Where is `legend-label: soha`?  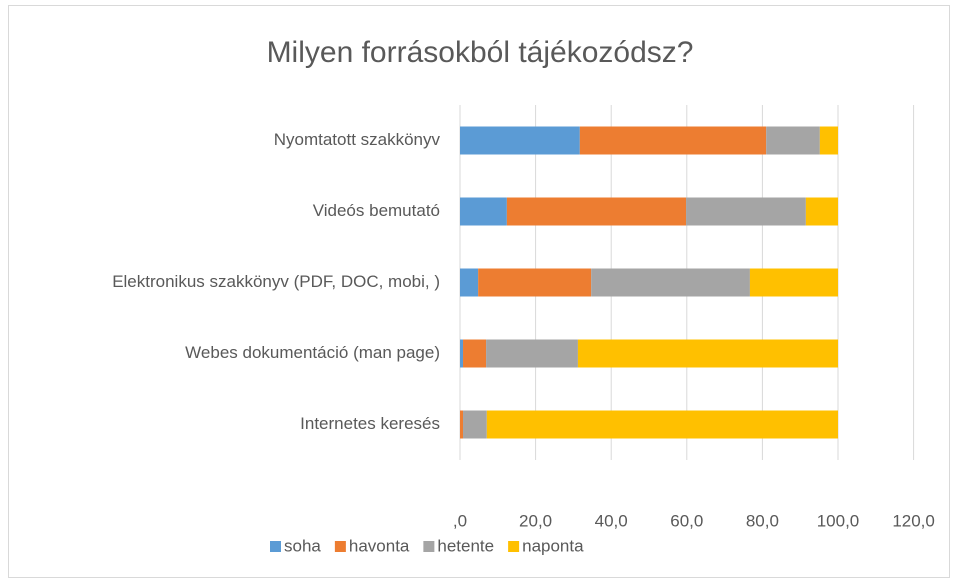
legend-label: soha is located at coordinates (302, 545).